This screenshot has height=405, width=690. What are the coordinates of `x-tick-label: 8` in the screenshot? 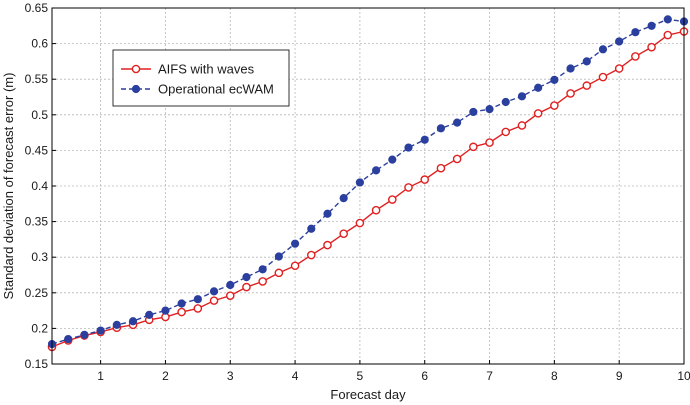 It's located at (554, 376).